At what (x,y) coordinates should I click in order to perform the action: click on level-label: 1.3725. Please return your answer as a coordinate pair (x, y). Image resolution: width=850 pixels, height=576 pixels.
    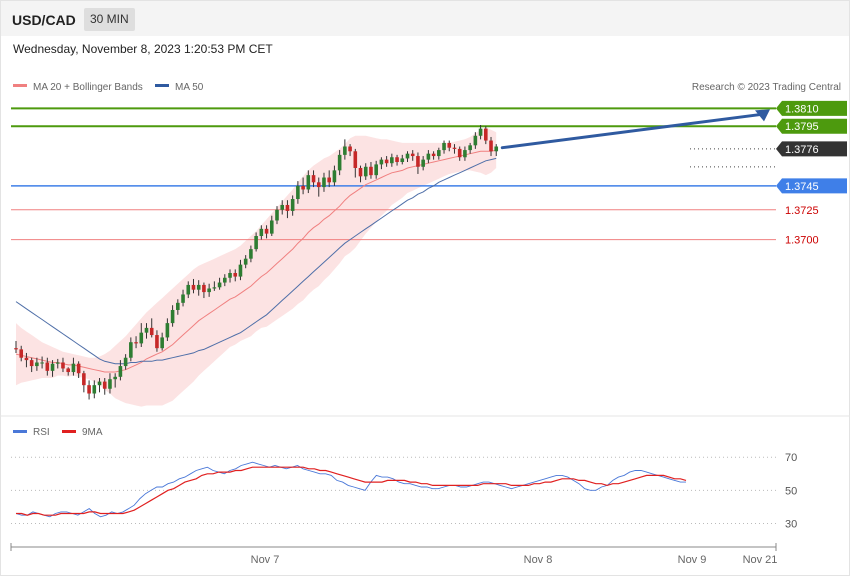
    Looking at the image, I should click on (802, 211).